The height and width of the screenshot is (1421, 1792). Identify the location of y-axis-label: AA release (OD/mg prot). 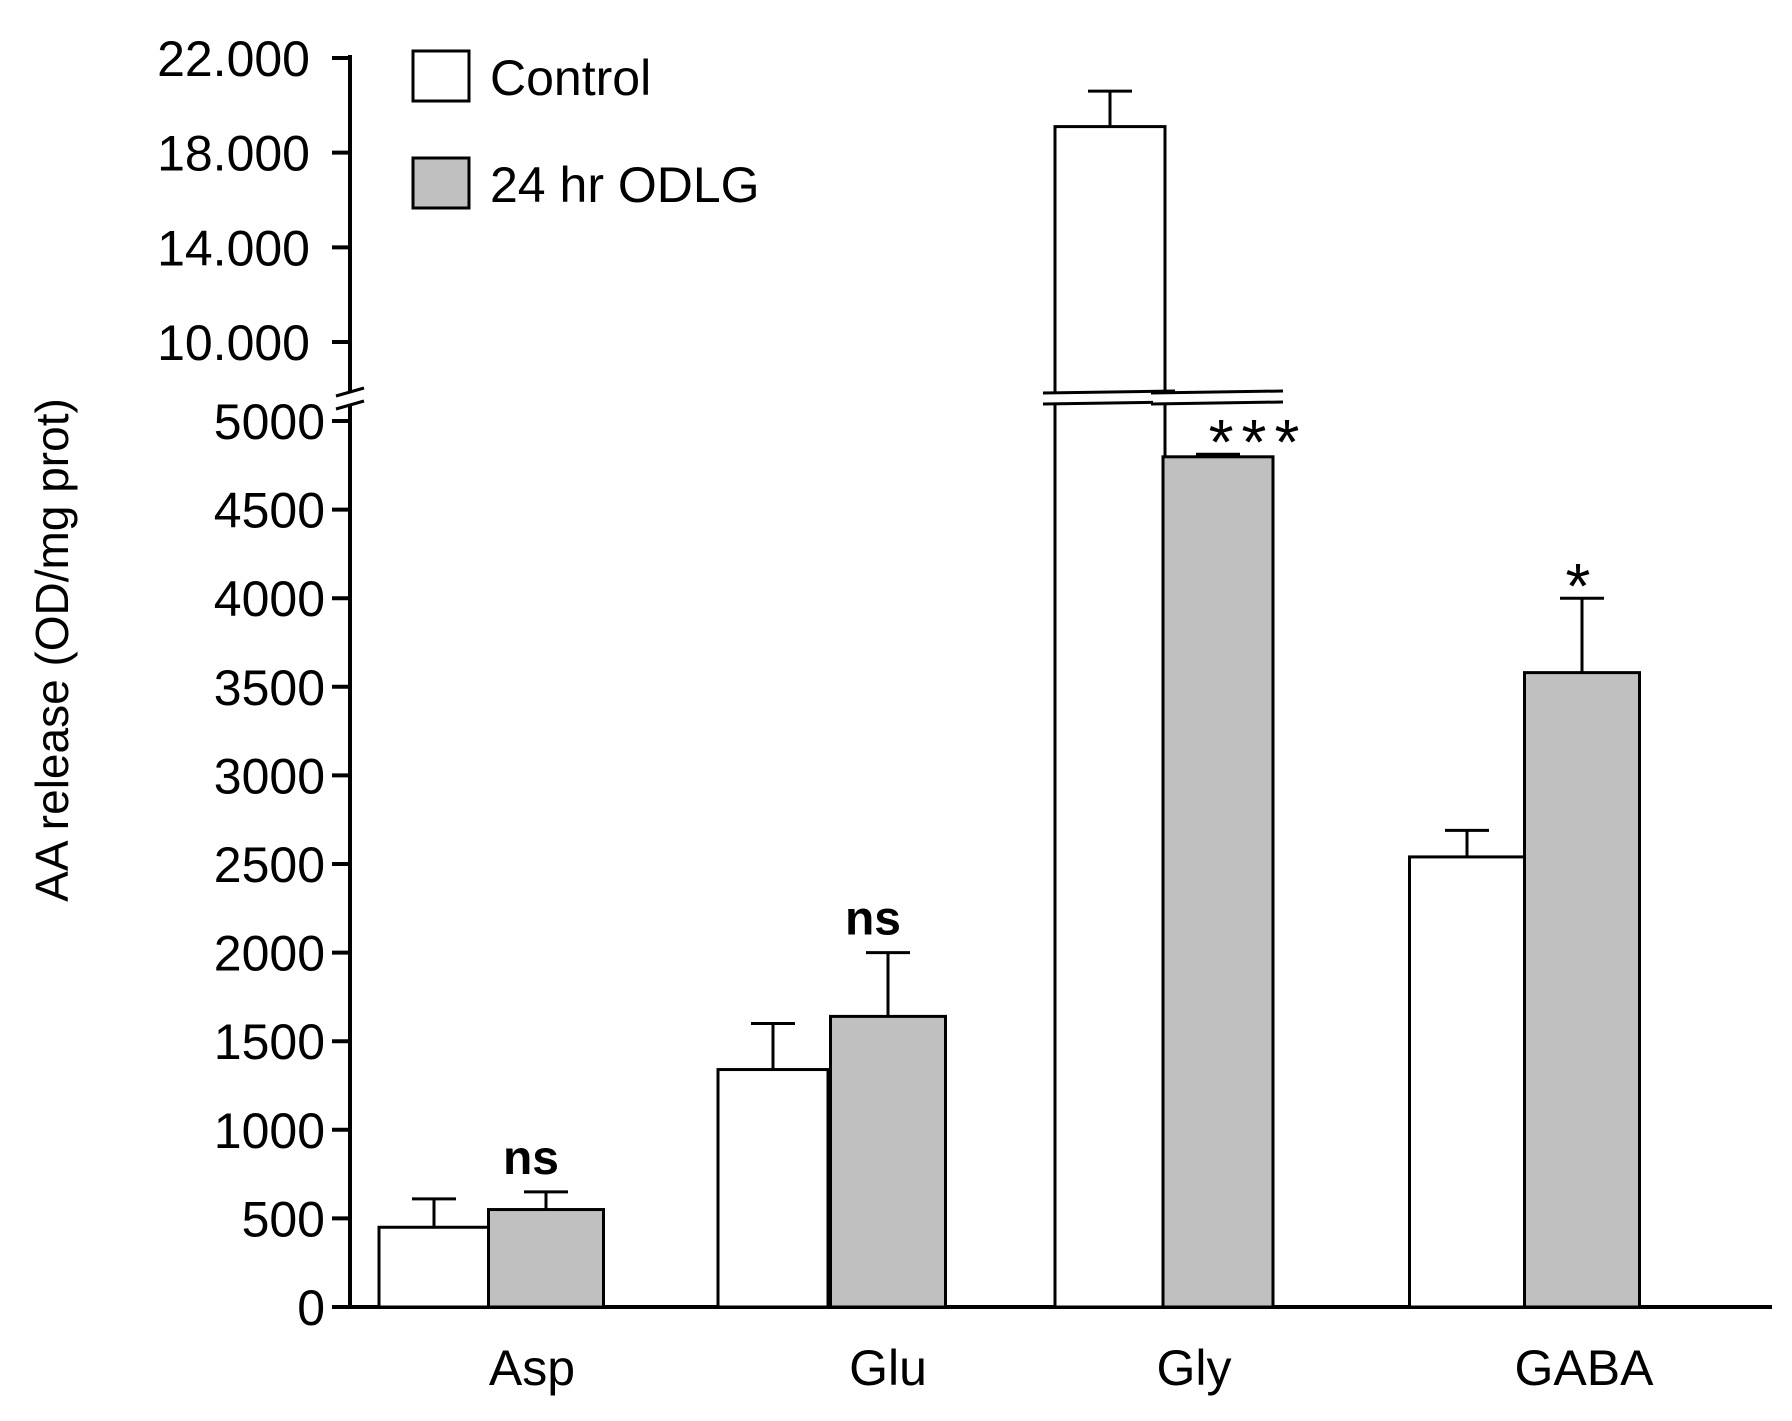
(52, 650).